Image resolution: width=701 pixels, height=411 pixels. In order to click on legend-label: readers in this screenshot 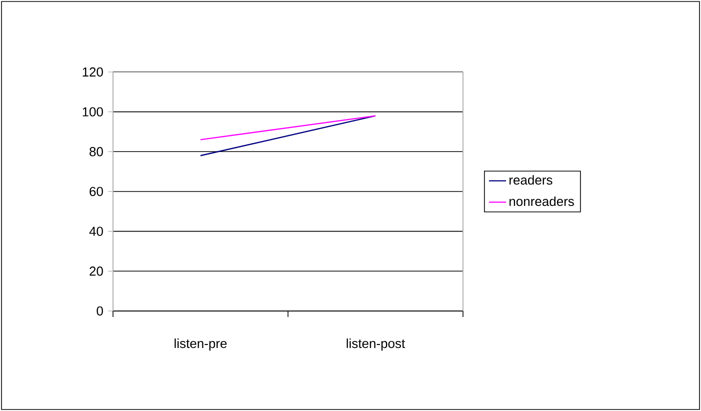, I will do `click(531, 180)`.